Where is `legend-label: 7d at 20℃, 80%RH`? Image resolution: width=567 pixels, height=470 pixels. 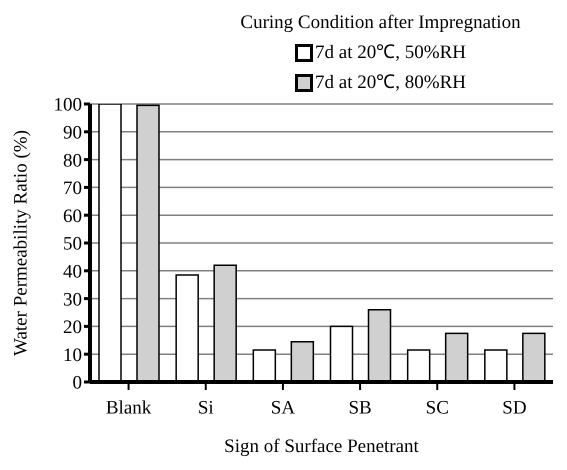
legend-label: 7d at 20℃, 80%RH is located at coordinates (390, 83).